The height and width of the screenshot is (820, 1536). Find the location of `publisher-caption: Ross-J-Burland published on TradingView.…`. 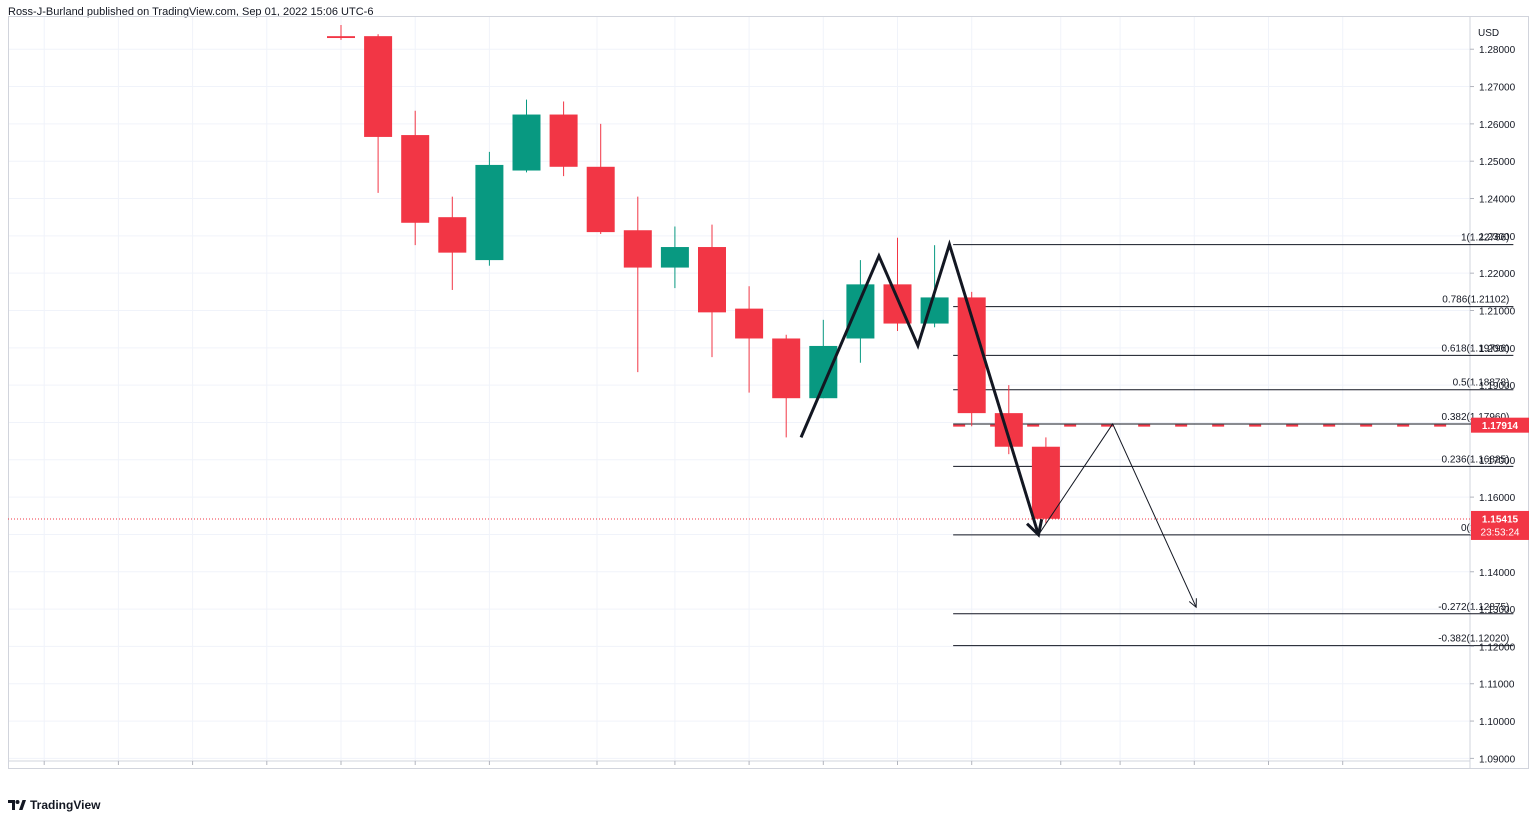

publisher-caption: Ross-J-Burland published on TradingView.… is located at coordinates (191, 12).